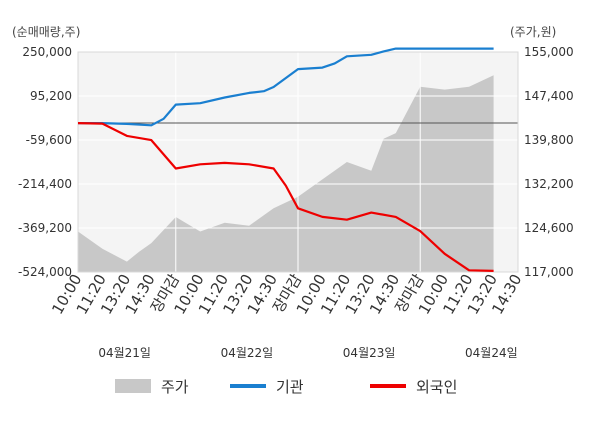  I want to click on legend-item-institution: 기관, so click(267, 386).